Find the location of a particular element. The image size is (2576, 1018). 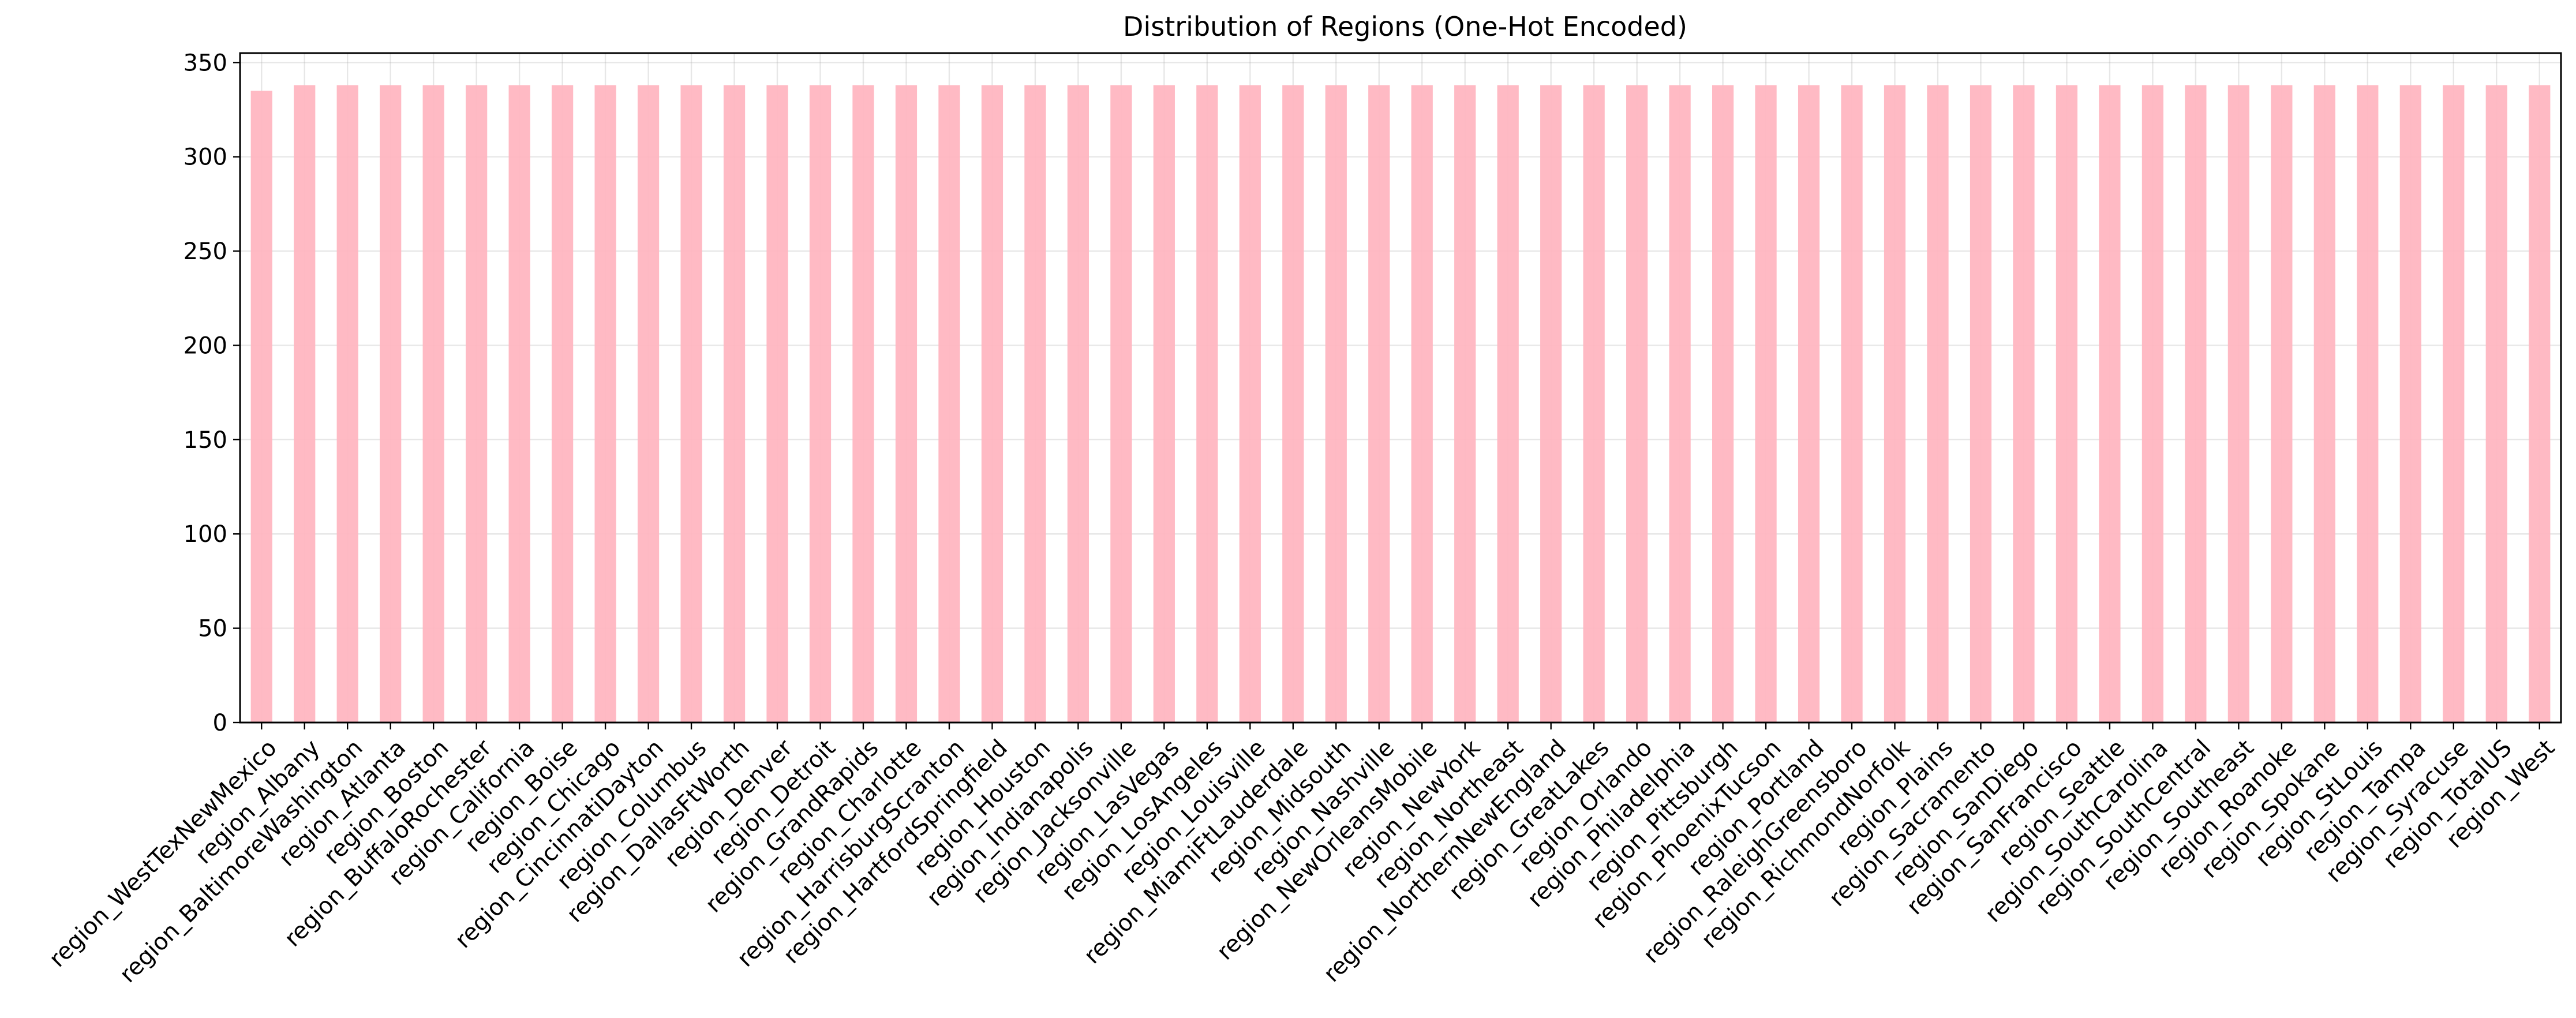

y-axis: 0 50 100 150 200 250 300 350 is located at coordinates (212, 393).